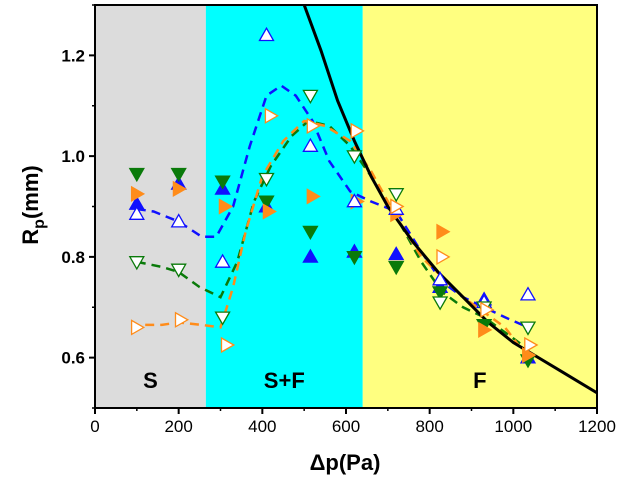  I want to click on y-tick-label-3: 1.2, so click(73, 55).